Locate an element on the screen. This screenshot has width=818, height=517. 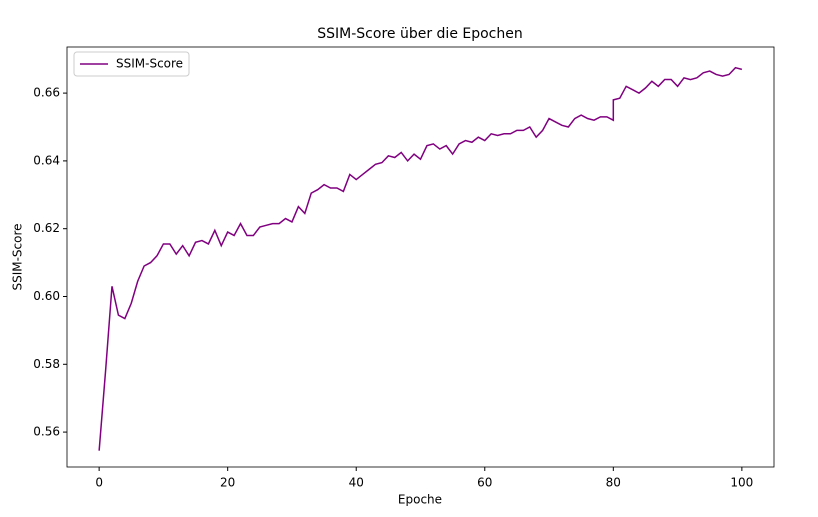
legend-label: SSIM-Score is located at coordinates (149, 64).